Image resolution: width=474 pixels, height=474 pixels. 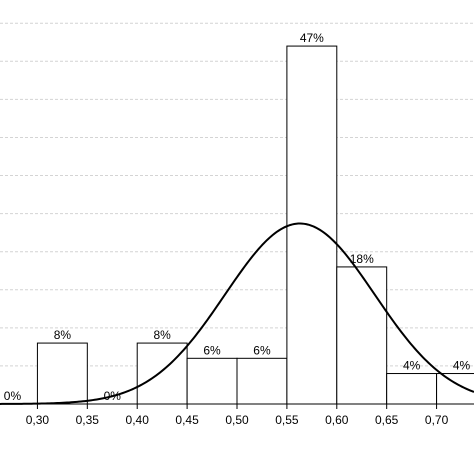 What do you see at coordinates (138, 420) in the screenshot?
I see `x-tick-label-2: 0,40` at bounding box center [138, 420].